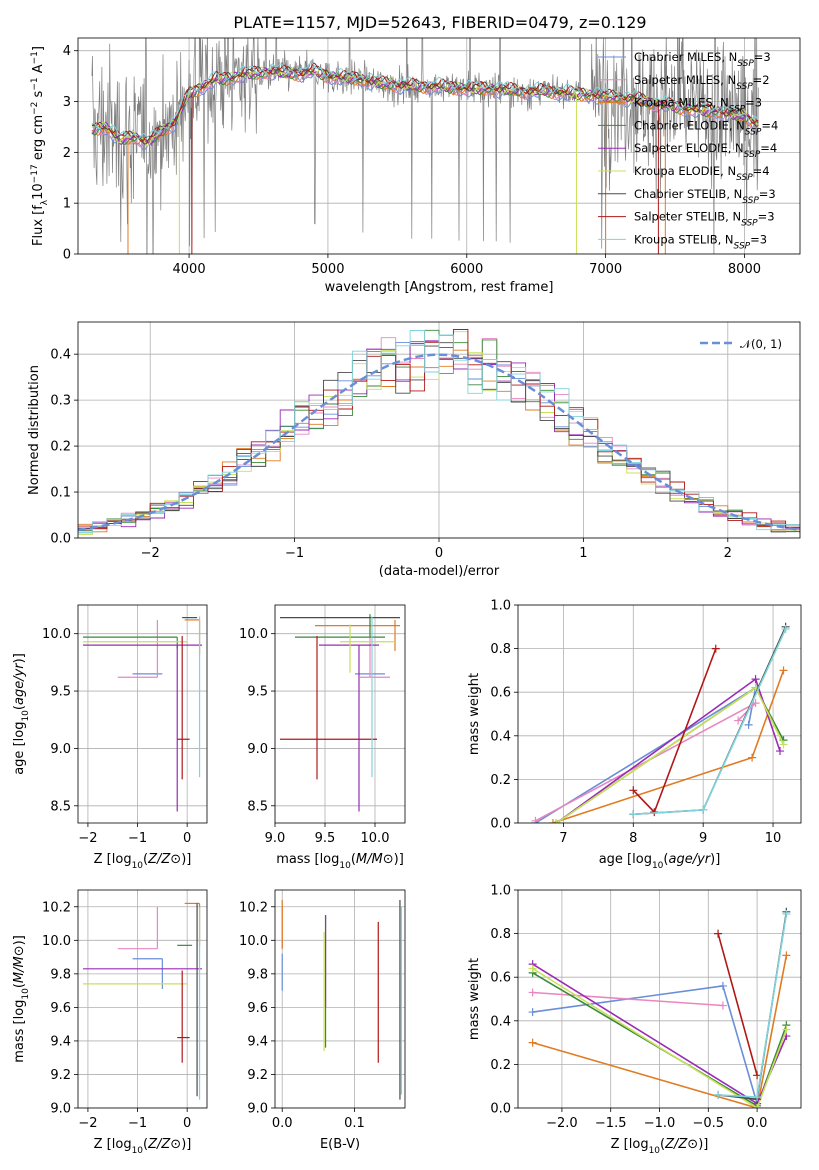  Describe the element at coordinates (257, 806) in the screenshot. I see `y-tick-label: 8.5` at that location.